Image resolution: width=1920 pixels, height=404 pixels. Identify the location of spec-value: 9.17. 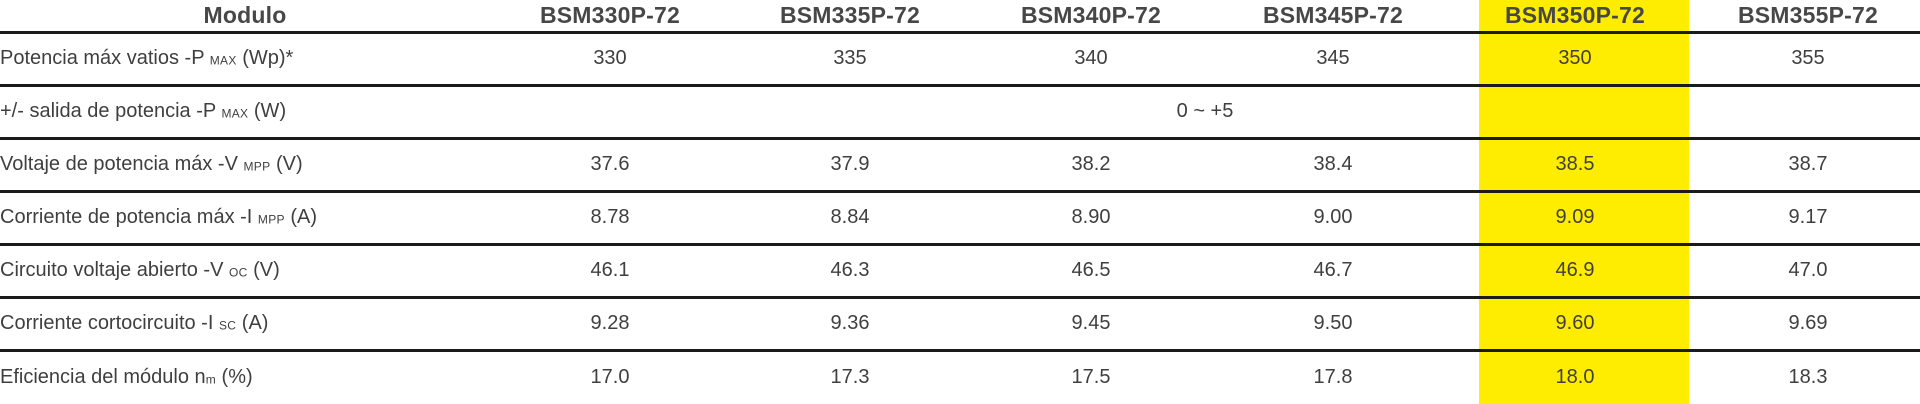
(1808, 218).